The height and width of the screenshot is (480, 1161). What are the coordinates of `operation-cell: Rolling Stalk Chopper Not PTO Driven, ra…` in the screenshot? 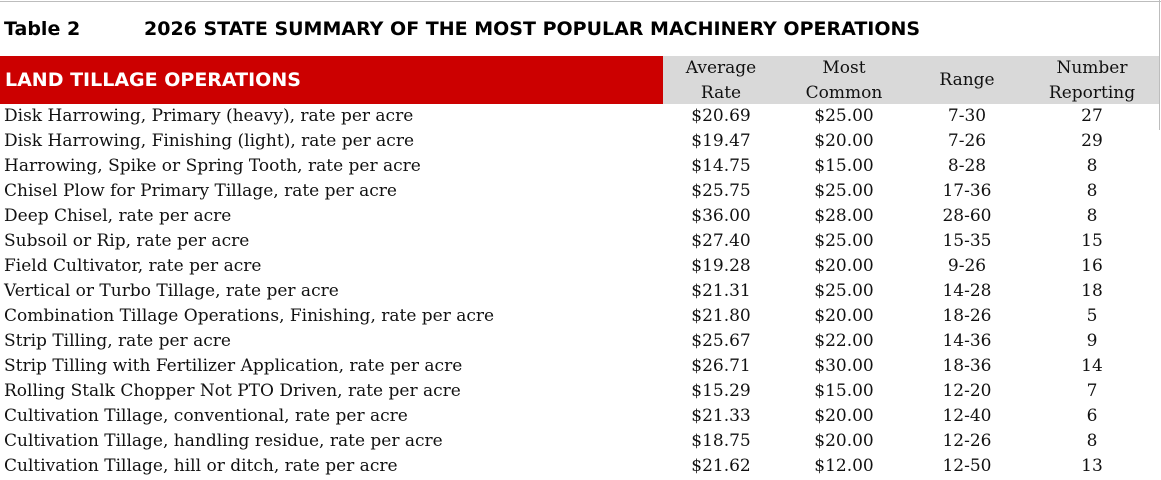 It's located at (232, 391).